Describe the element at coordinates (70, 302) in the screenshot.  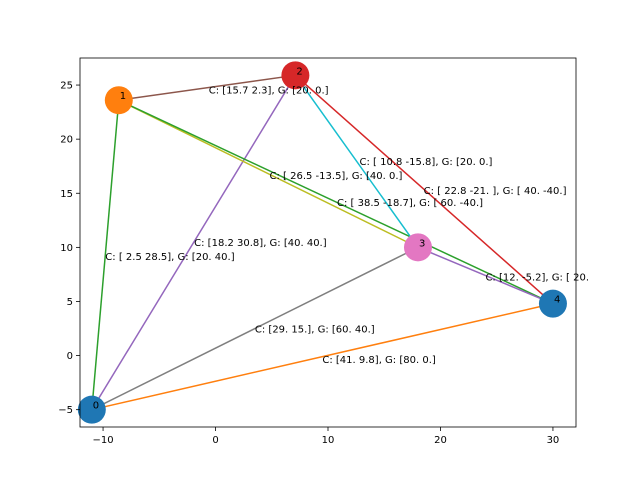
I see `y-tick-label: 5` at that location.